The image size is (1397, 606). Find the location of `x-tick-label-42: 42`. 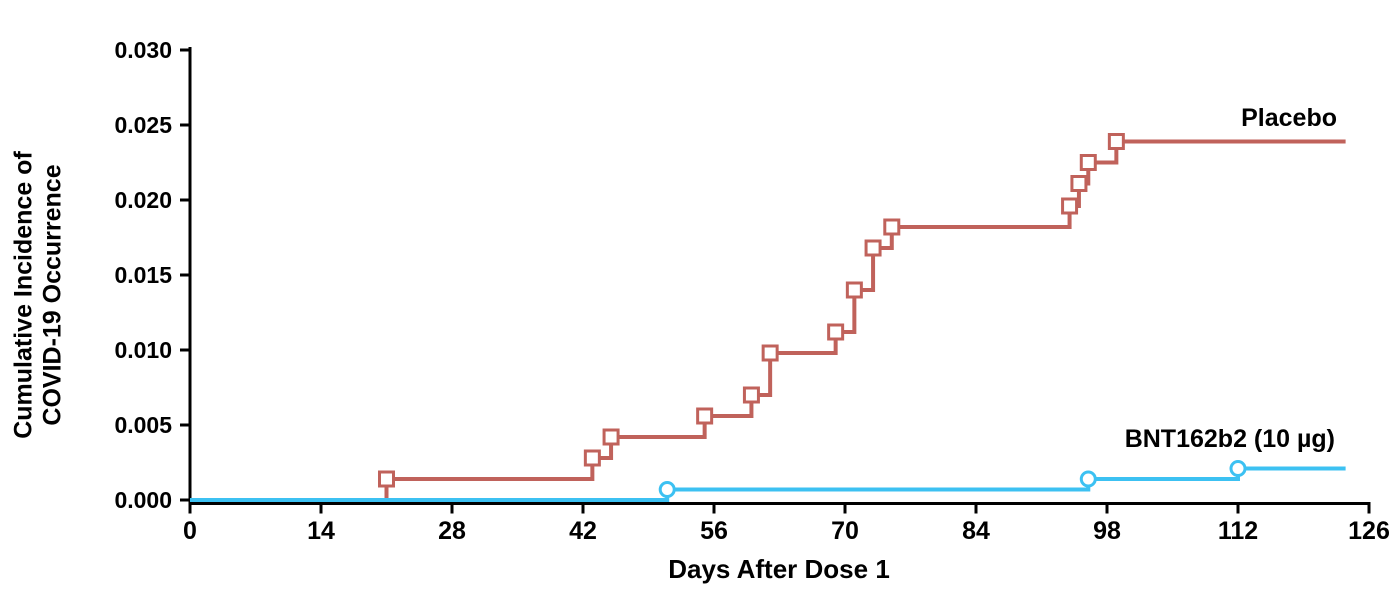

x-tick-label-42: 42 is located at coordinates (583, 531).